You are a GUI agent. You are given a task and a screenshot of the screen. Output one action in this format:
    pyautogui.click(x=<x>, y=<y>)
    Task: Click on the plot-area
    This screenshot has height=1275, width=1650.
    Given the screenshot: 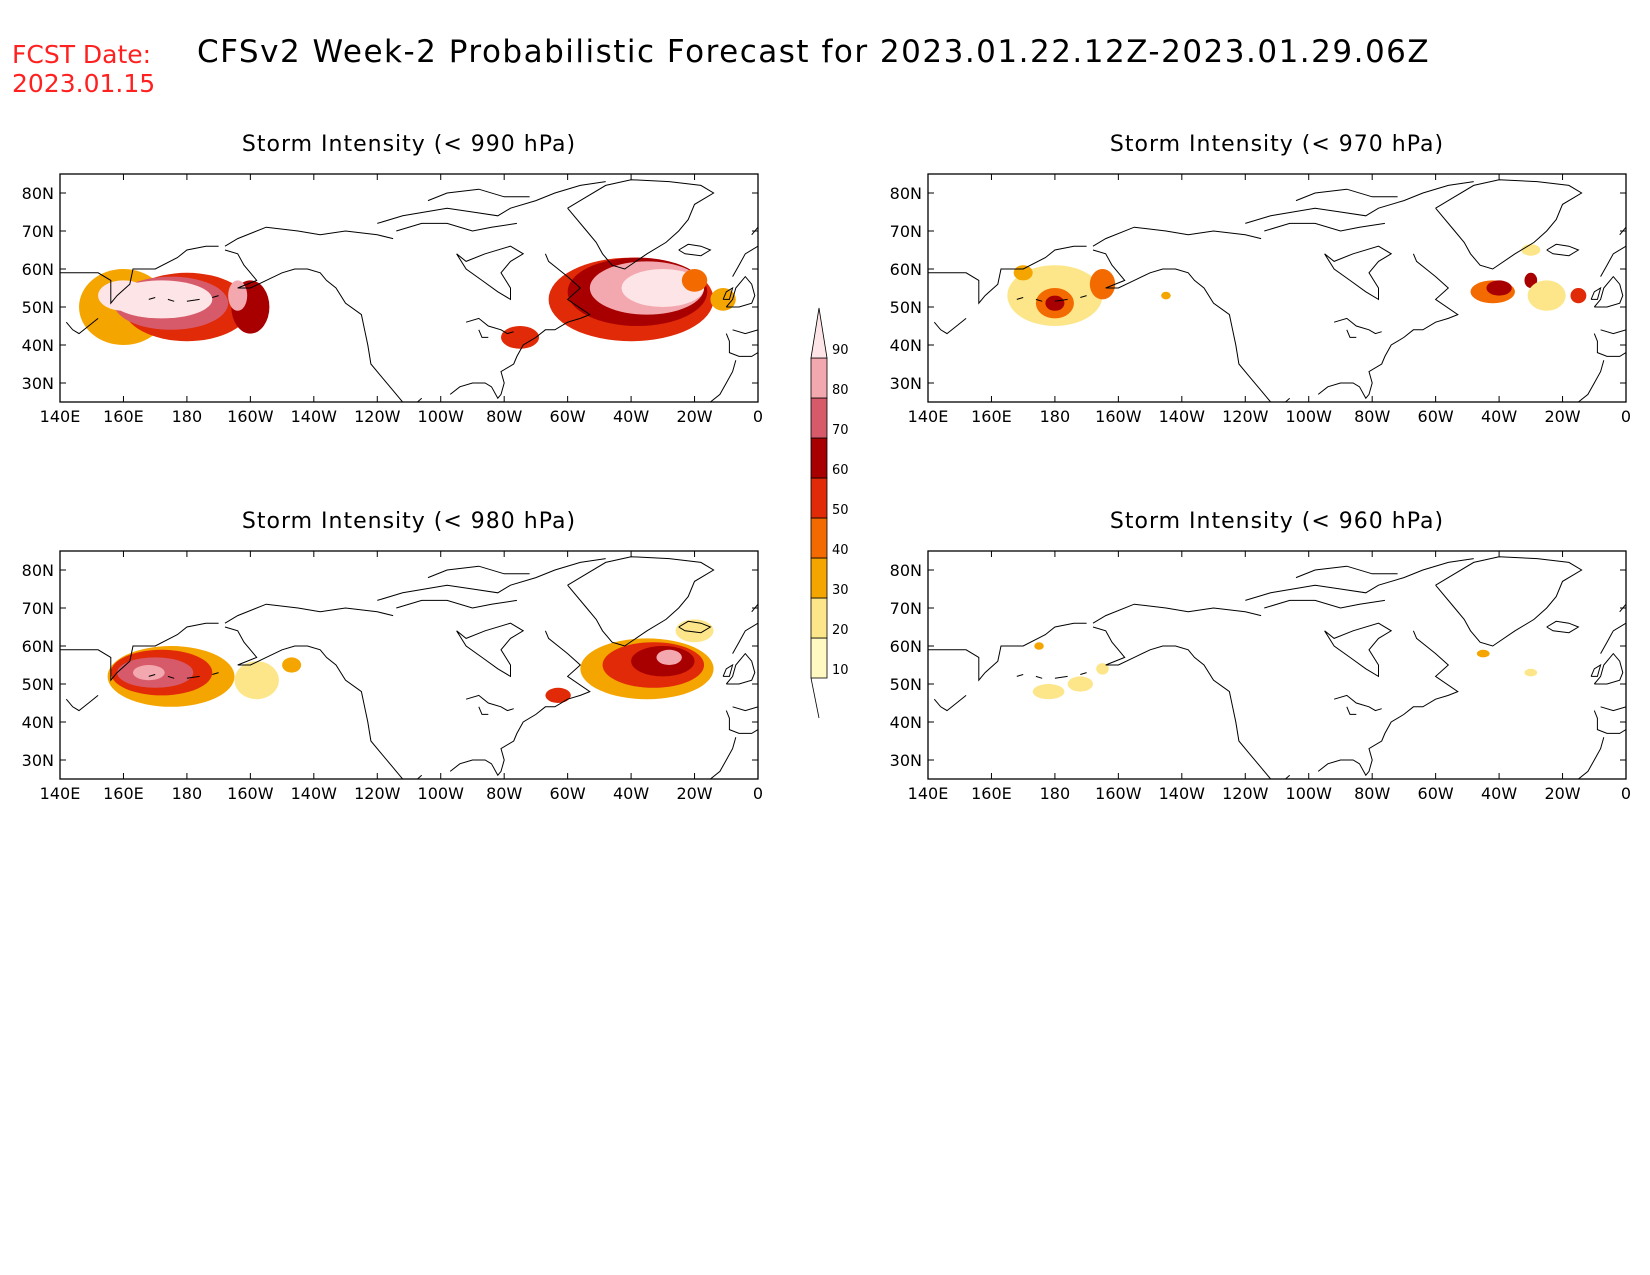 What is the action you would take?
    pyautogui.click(x=409, y=288)
    